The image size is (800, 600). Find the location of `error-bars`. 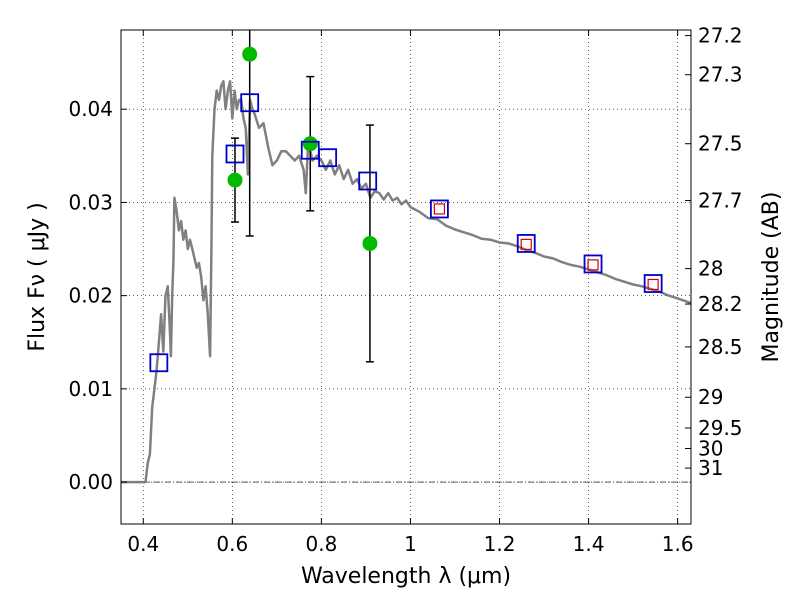

error-bars is located at coordinates (302, 196).